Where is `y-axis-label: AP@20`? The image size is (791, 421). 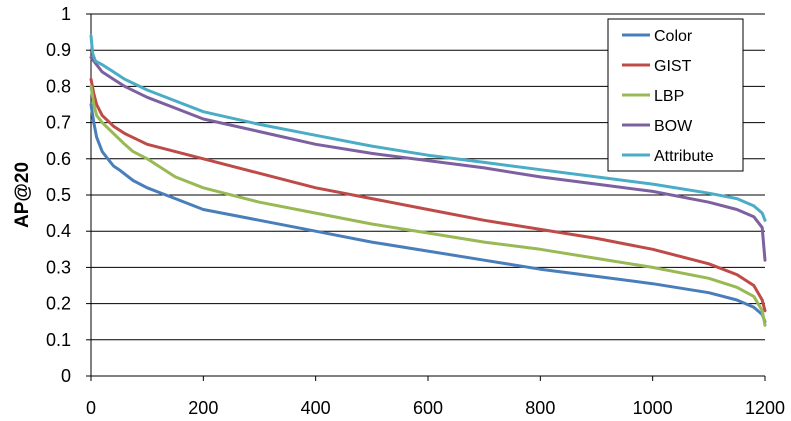
y-axis-label: AP@20 is located at coordinates (22, 195).